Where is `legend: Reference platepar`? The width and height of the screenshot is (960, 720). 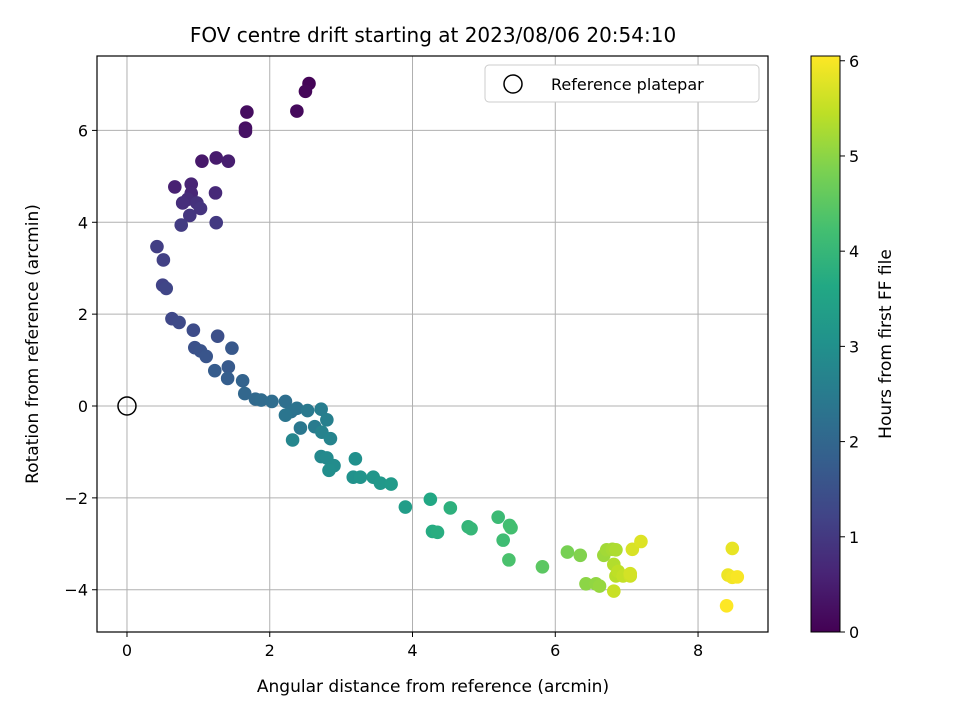 legend: Reference platepar is located at coordinates (622, 83).